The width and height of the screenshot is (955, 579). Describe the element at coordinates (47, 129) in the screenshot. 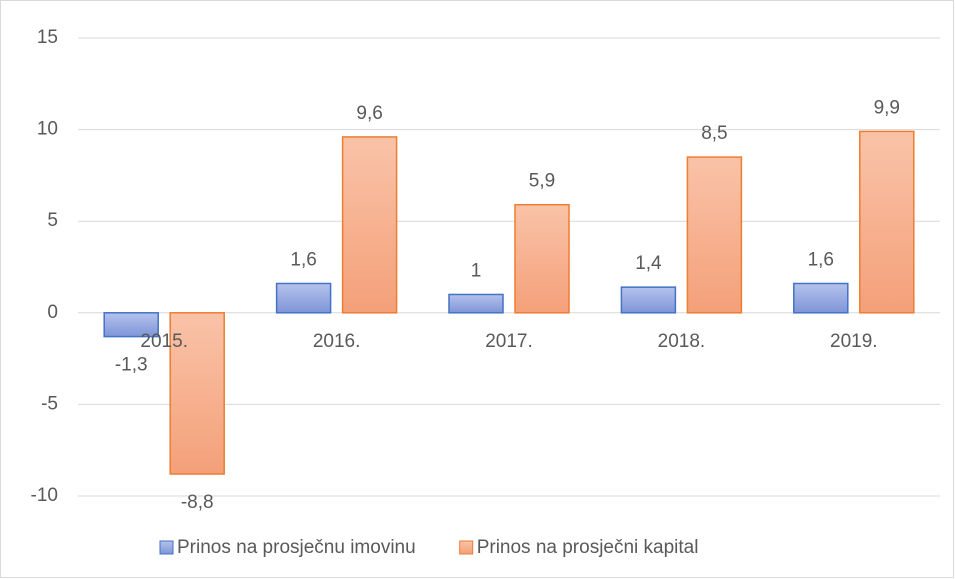

I see `y-tick-label: 10` at that location.